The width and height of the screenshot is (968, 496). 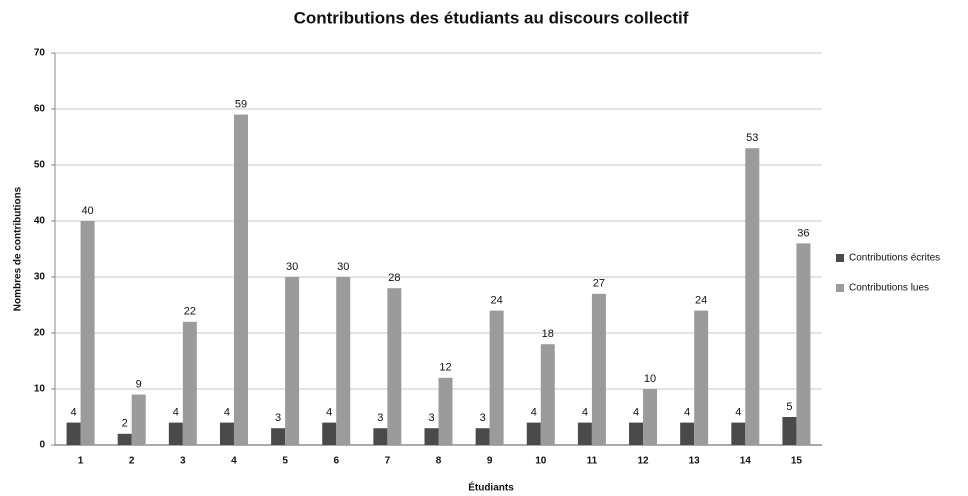 What do you see at coordinates (285, 461) in the screenshot?
I see `x-tick-label: 5` at bounding box center [285, 461].